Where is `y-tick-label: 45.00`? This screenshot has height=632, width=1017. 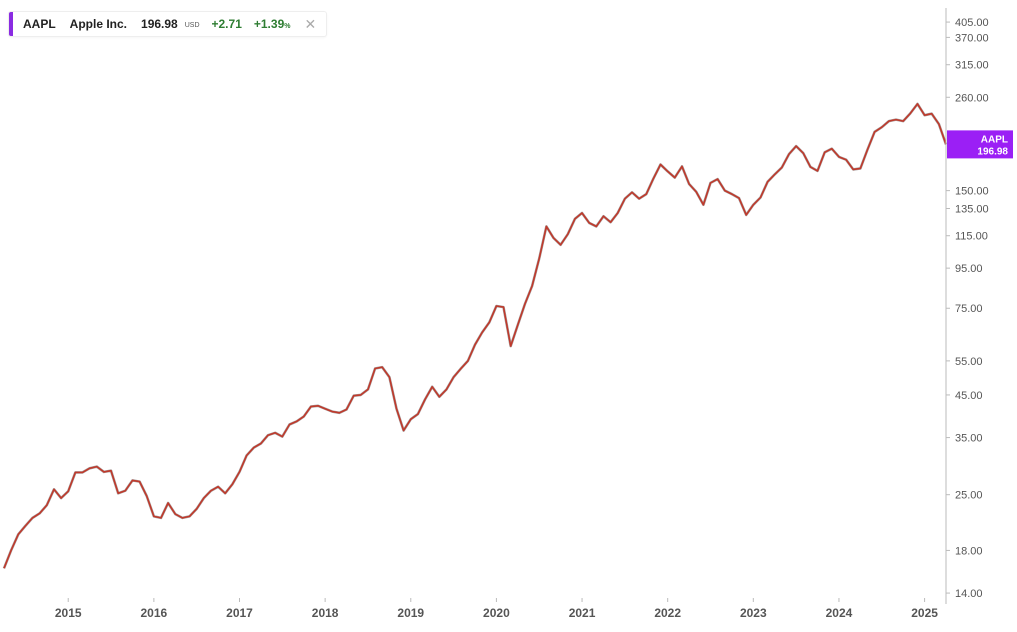
y-tick-label: 45.00 is located at coordinates (969, 396).